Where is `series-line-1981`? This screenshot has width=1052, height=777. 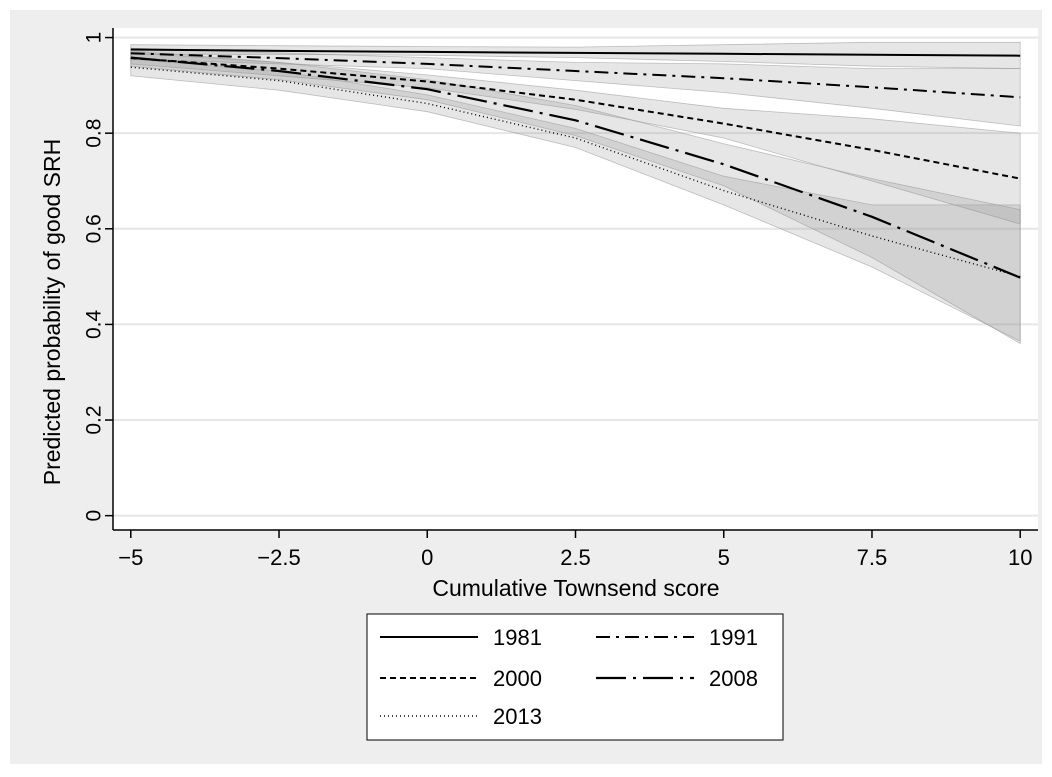 series-line-1981 is located at coordinates (575, 52).